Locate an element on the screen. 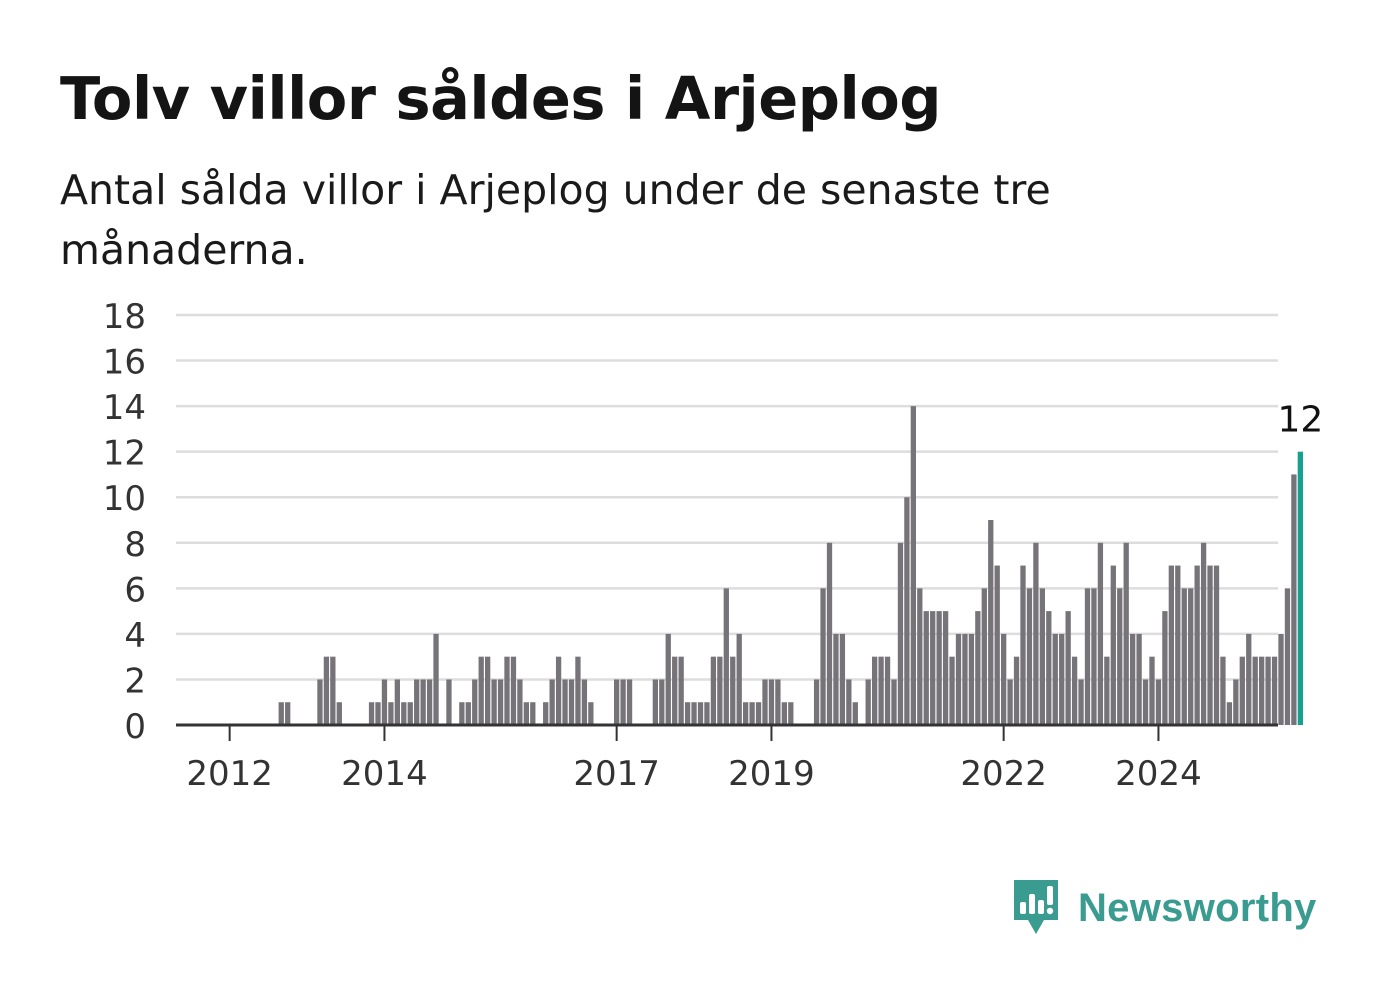 The height and width of the screenshot is (999, 1382). y-axis-ticks: 0 2 4 6 8 10 12 14 16 18 is located at coordinates (124, 522).